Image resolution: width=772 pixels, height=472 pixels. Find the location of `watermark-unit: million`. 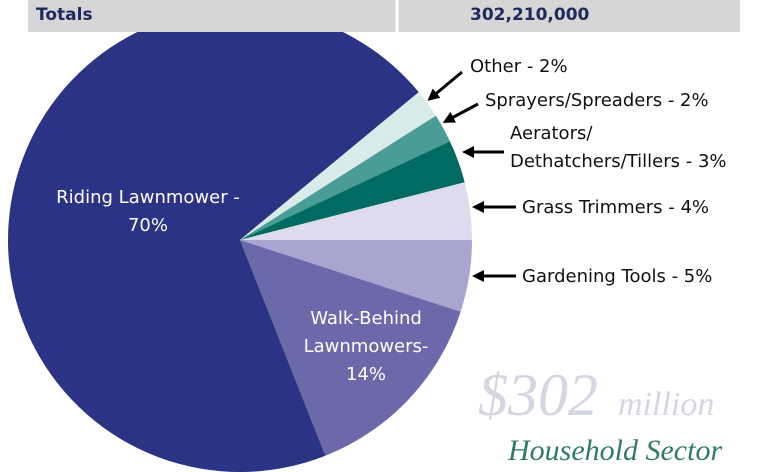

watermark-unit: million is located at coordinates (666, 404).